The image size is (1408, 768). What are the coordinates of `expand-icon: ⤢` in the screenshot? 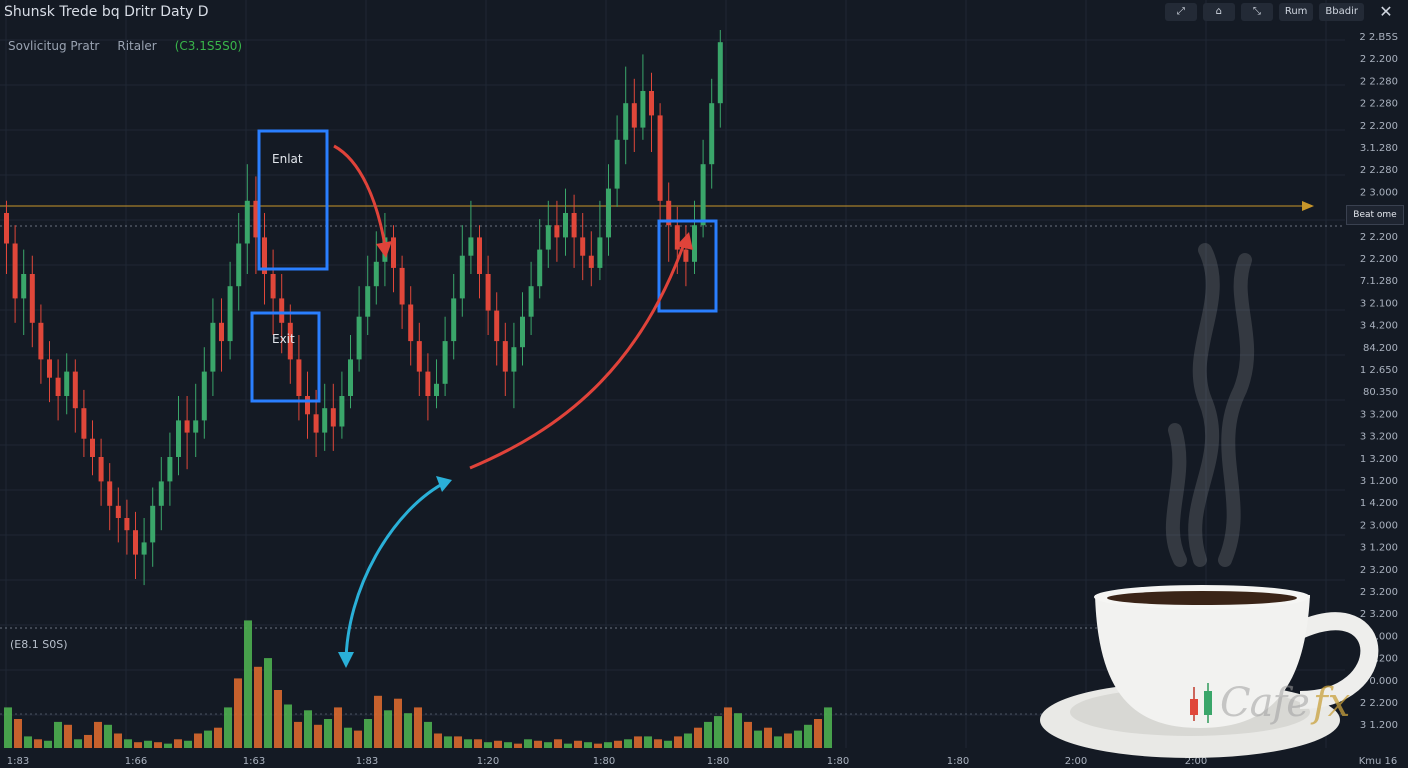 It's located at (1180, 12).